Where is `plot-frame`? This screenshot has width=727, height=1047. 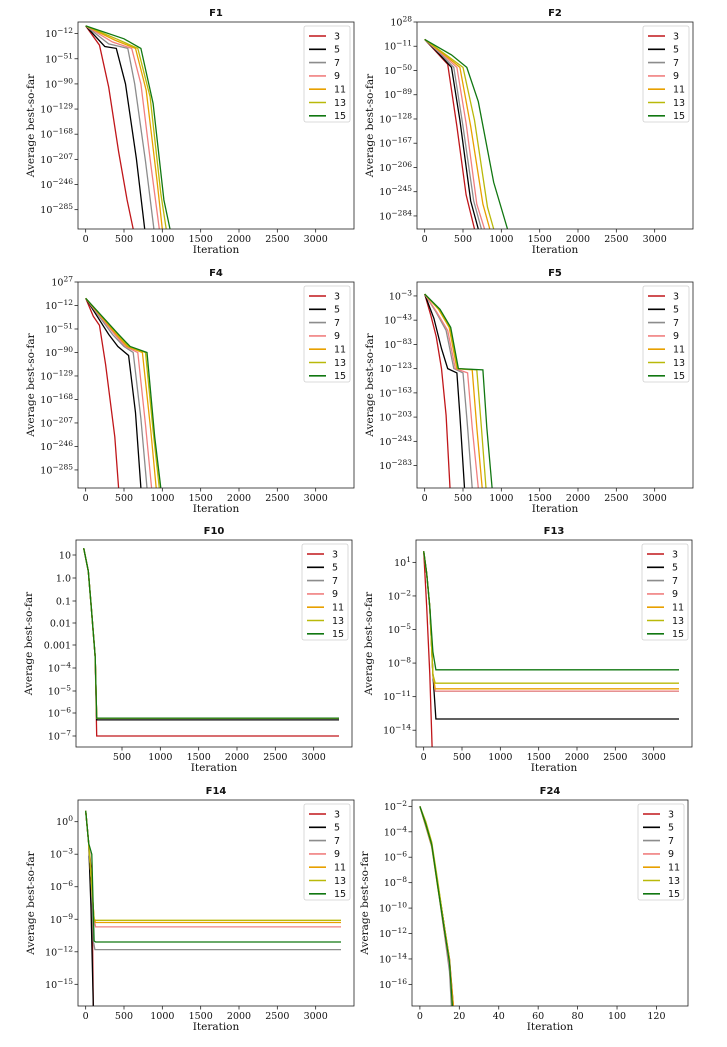 plot-frame is located at coordinates (554, 643).